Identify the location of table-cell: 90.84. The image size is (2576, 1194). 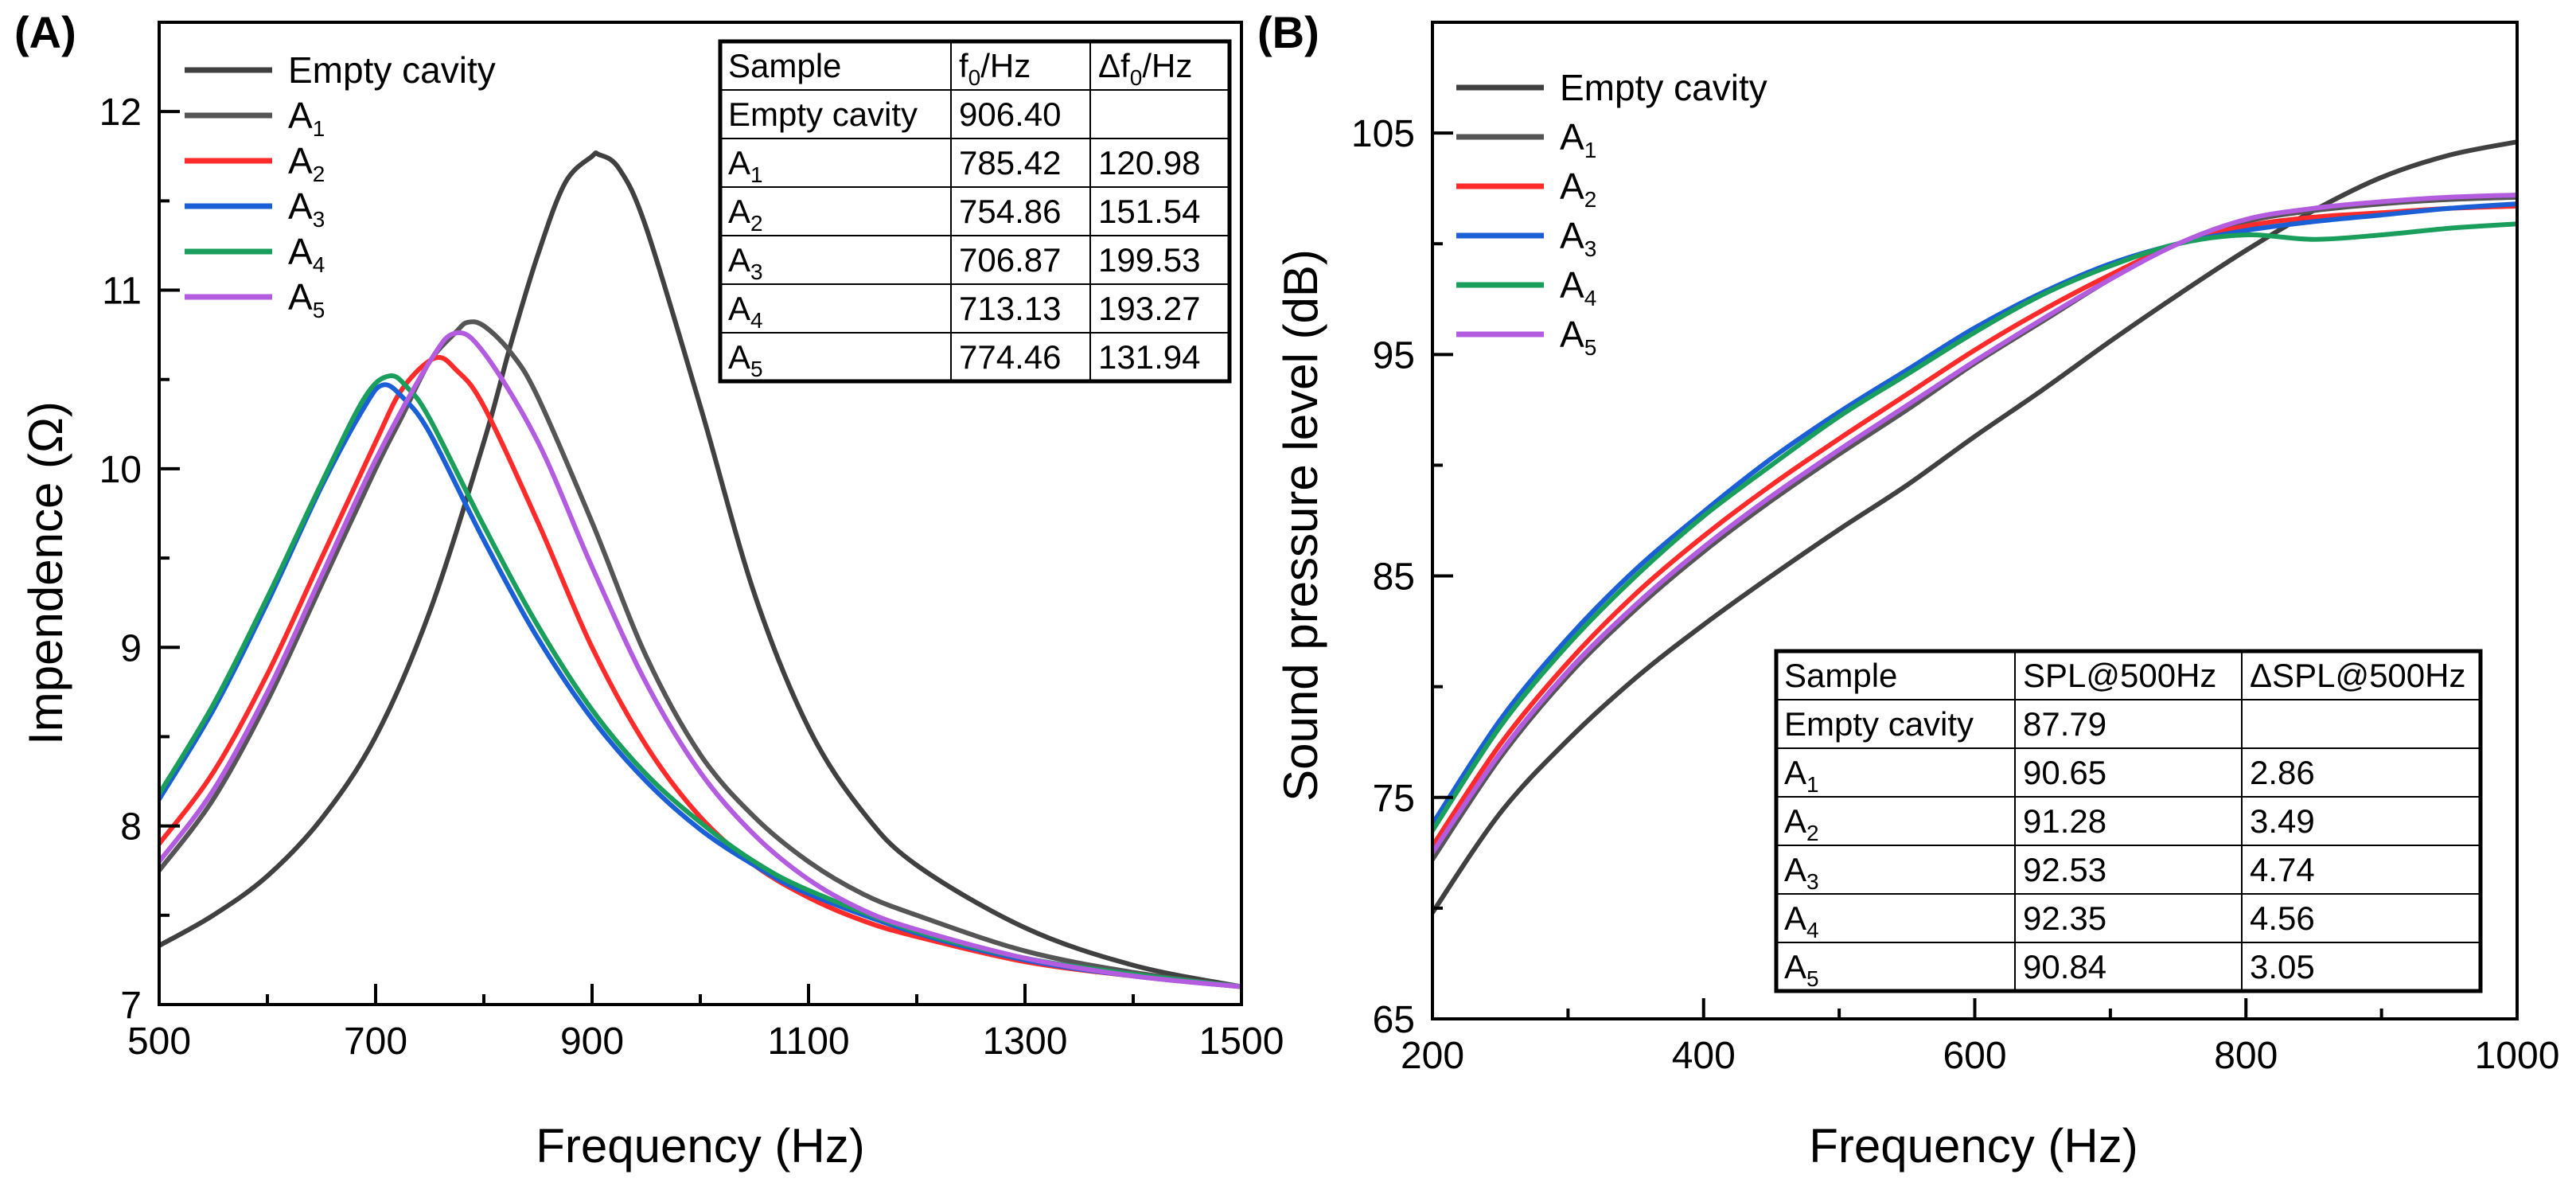
(2064, 967).